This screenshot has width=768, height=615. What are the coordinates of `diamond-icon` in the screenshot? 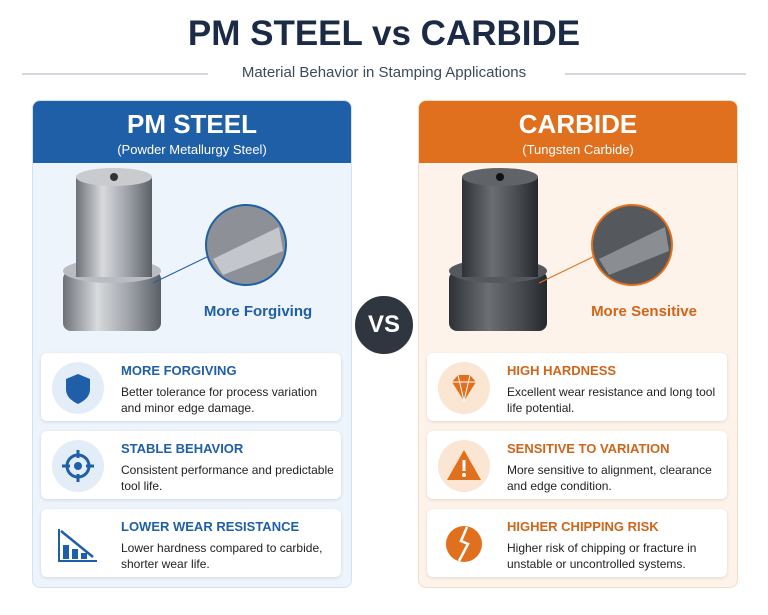 It's located at (464, 388).